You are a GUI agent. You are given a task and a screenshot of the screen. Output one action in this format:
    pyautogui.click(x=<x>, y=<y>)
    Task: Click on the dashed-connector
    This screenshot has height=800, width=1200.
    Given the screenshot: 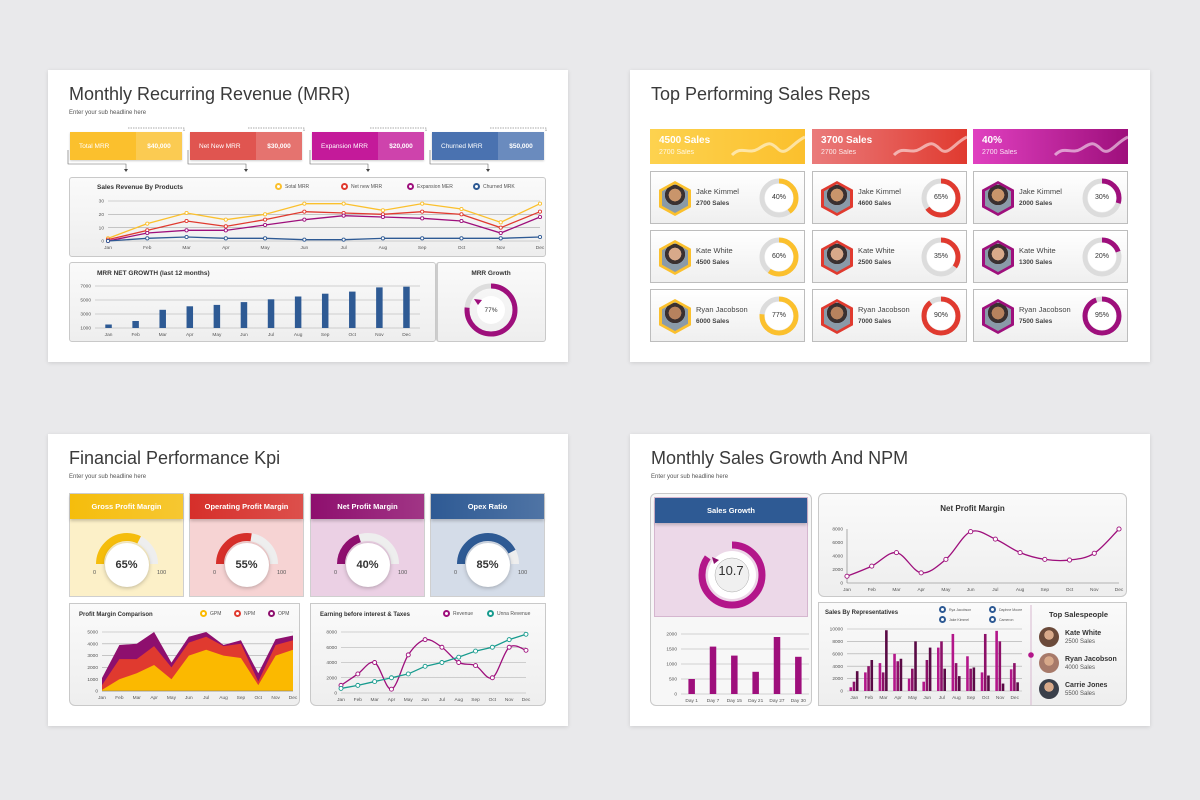 What is the action you would take?
    pyautogui.click(x=156, y=129)
    